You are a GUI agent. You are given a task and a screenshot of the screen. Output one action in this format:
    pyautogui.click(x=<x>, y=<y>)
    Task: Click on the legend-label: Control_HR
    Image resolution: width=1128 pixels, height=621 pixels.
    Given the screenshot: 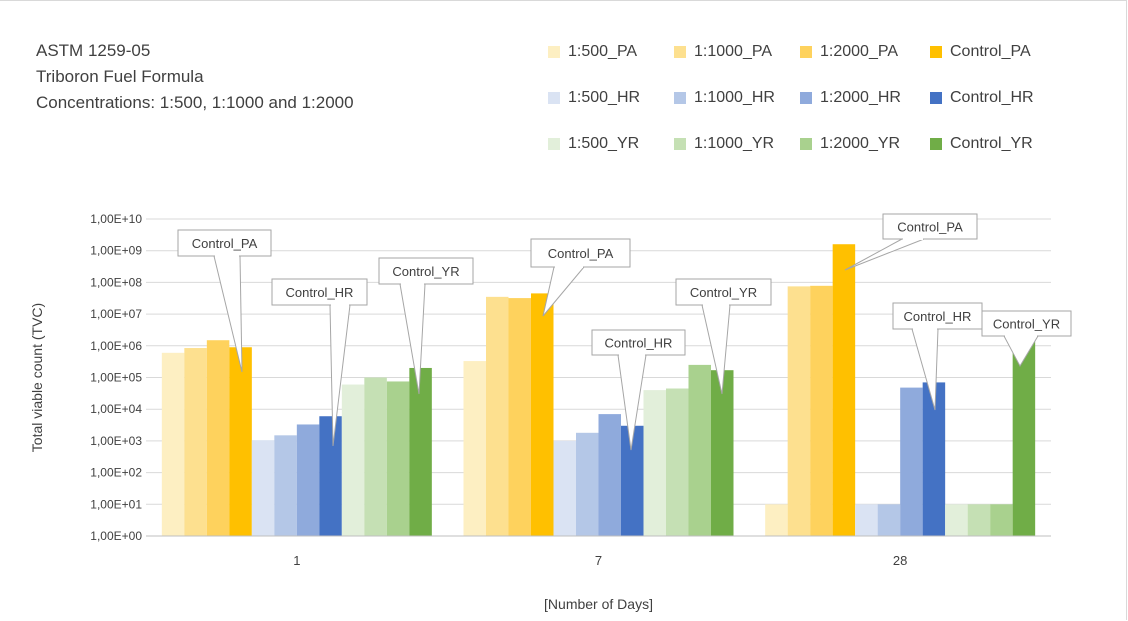 What is the action you would take?
    pyautogui.click(x=992, y=97)
    